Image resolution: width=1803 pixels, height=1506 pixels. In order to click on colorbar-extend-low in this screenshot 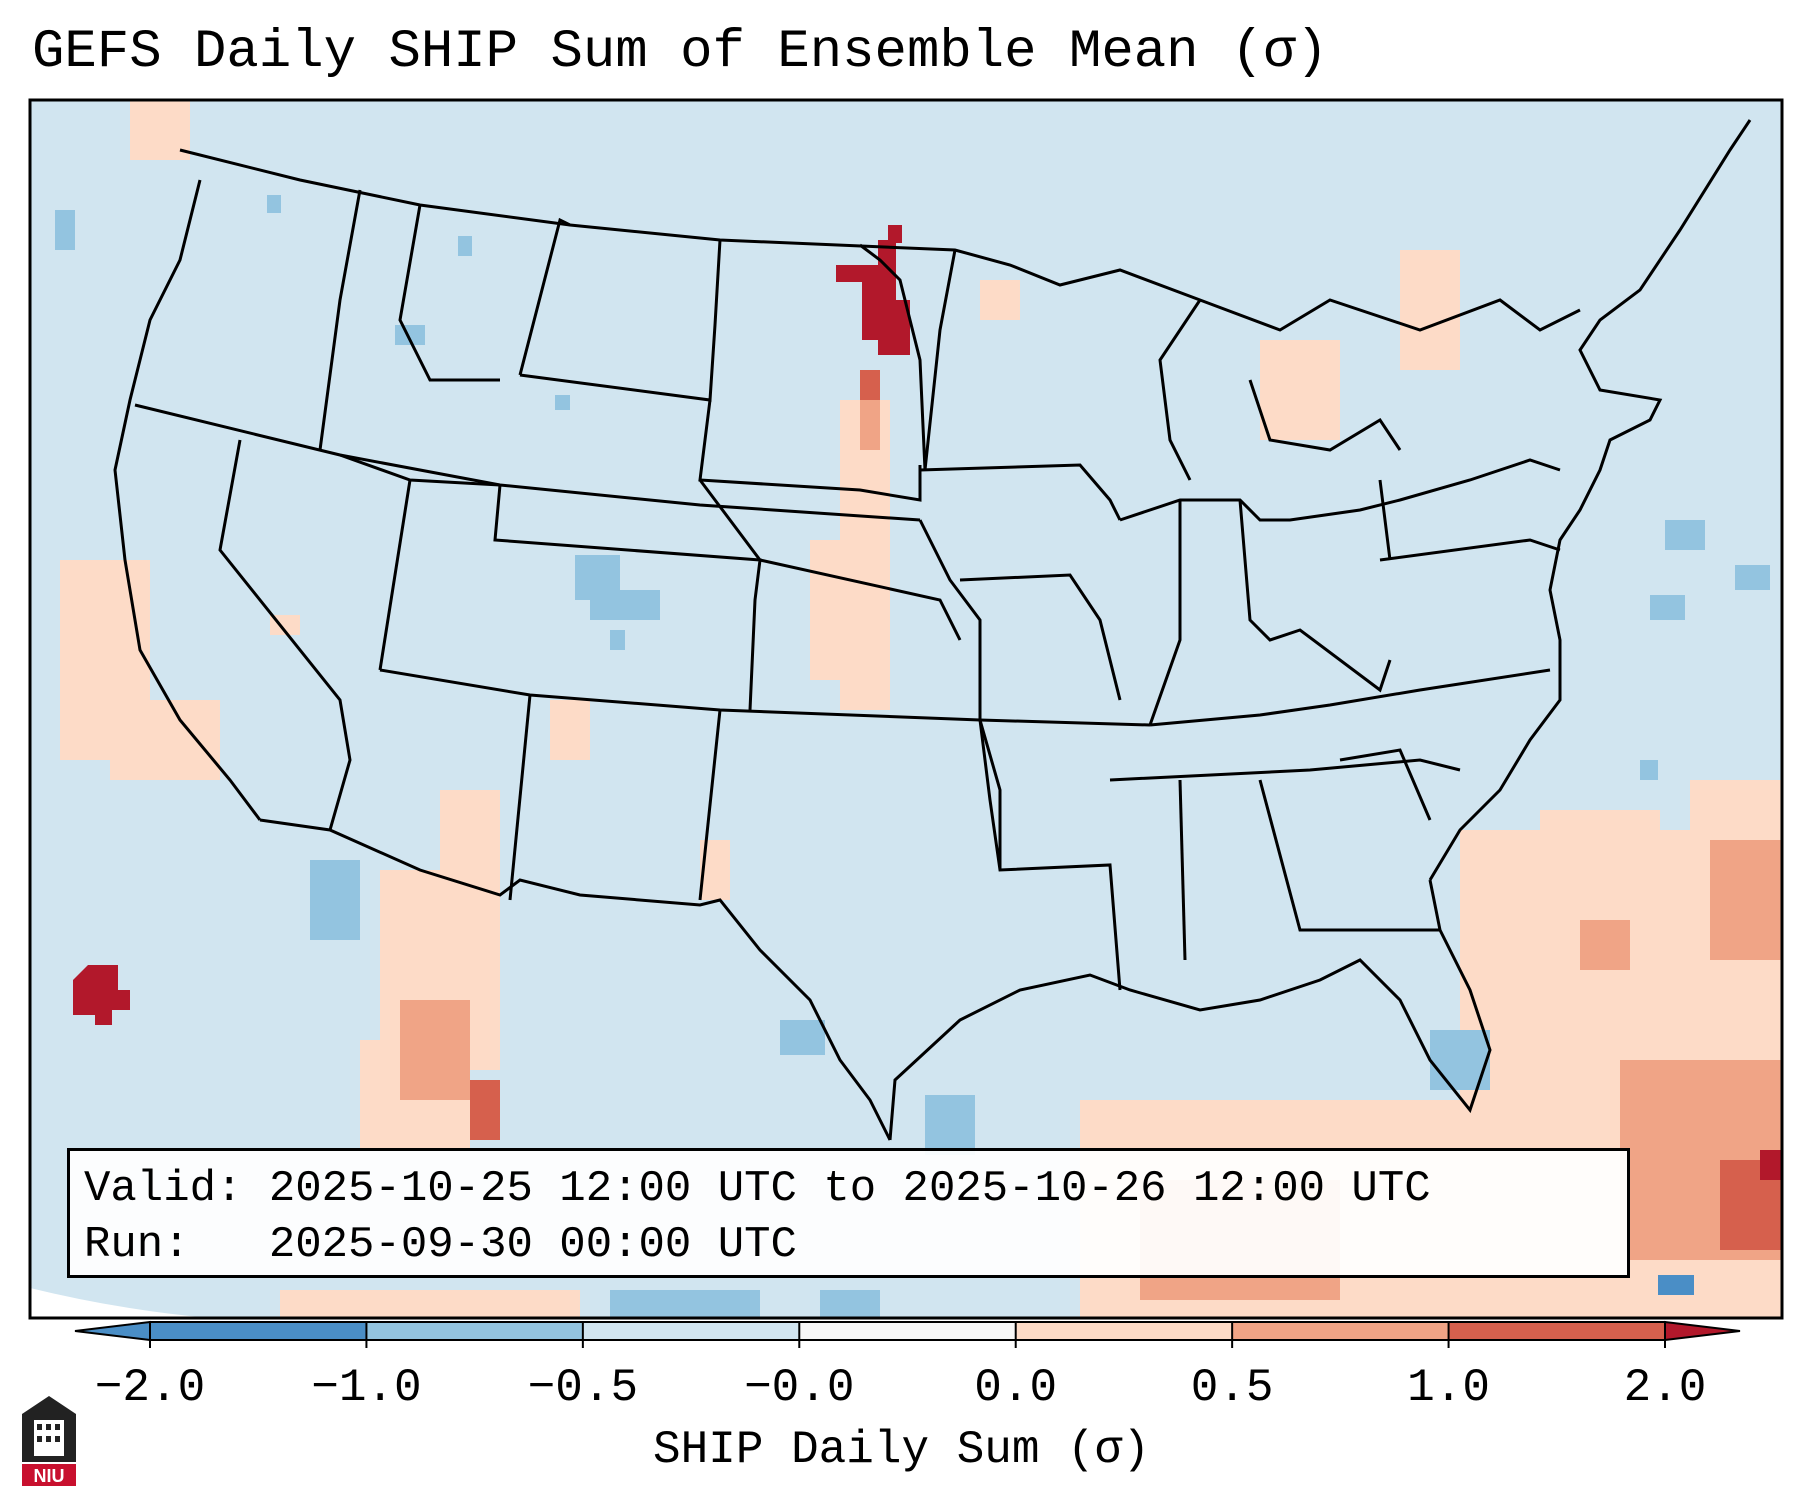, I will do `click(112, 1331)`.